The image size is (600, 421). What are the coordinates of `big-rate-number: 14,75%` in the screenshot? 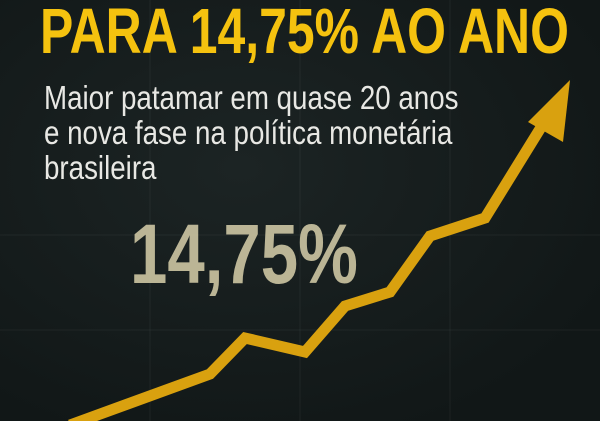 It's located at (244, 254).